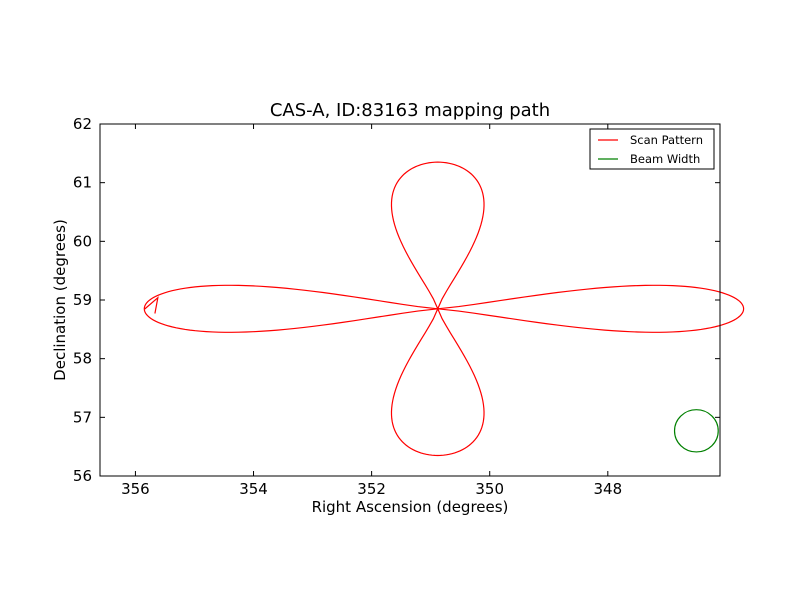 The width and height of the screenshot is (800, 600). What do you see at coordinates (410, 110) in the screenshot?
I see `chart-title: CAS-A, ID:83163 mapping path` at bounding box center [410, 110].